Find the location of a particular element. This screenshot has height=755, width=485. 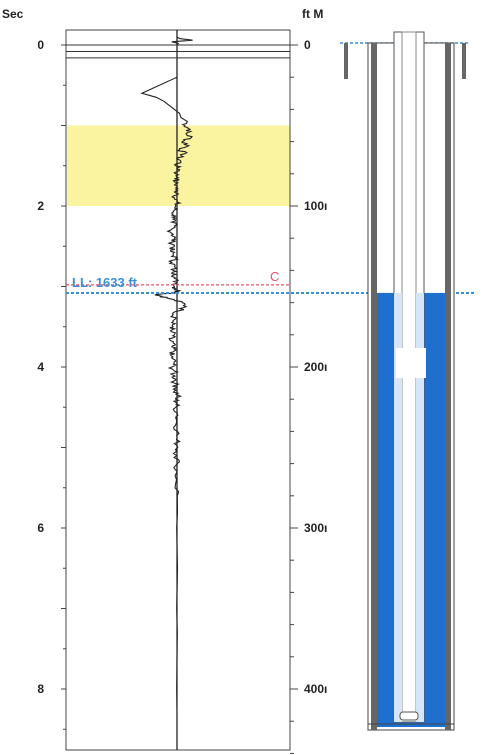

right-tick-label: 0 is located at coordinates (307, 45).